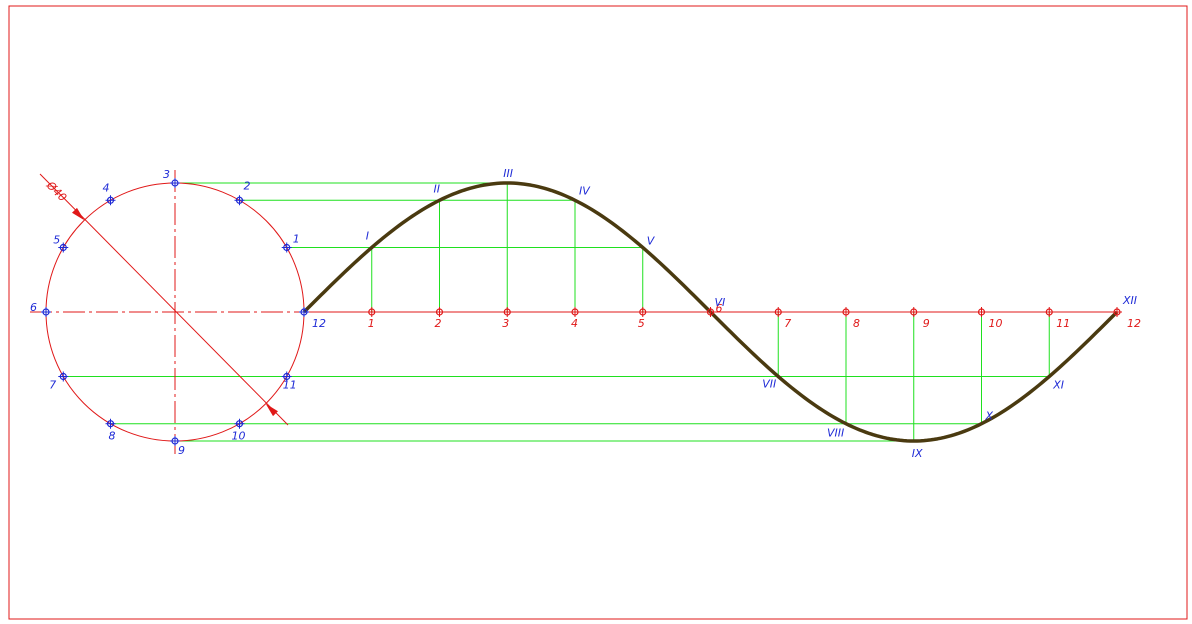 This screenshot has width=1192, height=624. What do you see at coordinates (52, 385) in the screenshot?
I see `circle-point-label: 7` at bounding box center [52, 385].